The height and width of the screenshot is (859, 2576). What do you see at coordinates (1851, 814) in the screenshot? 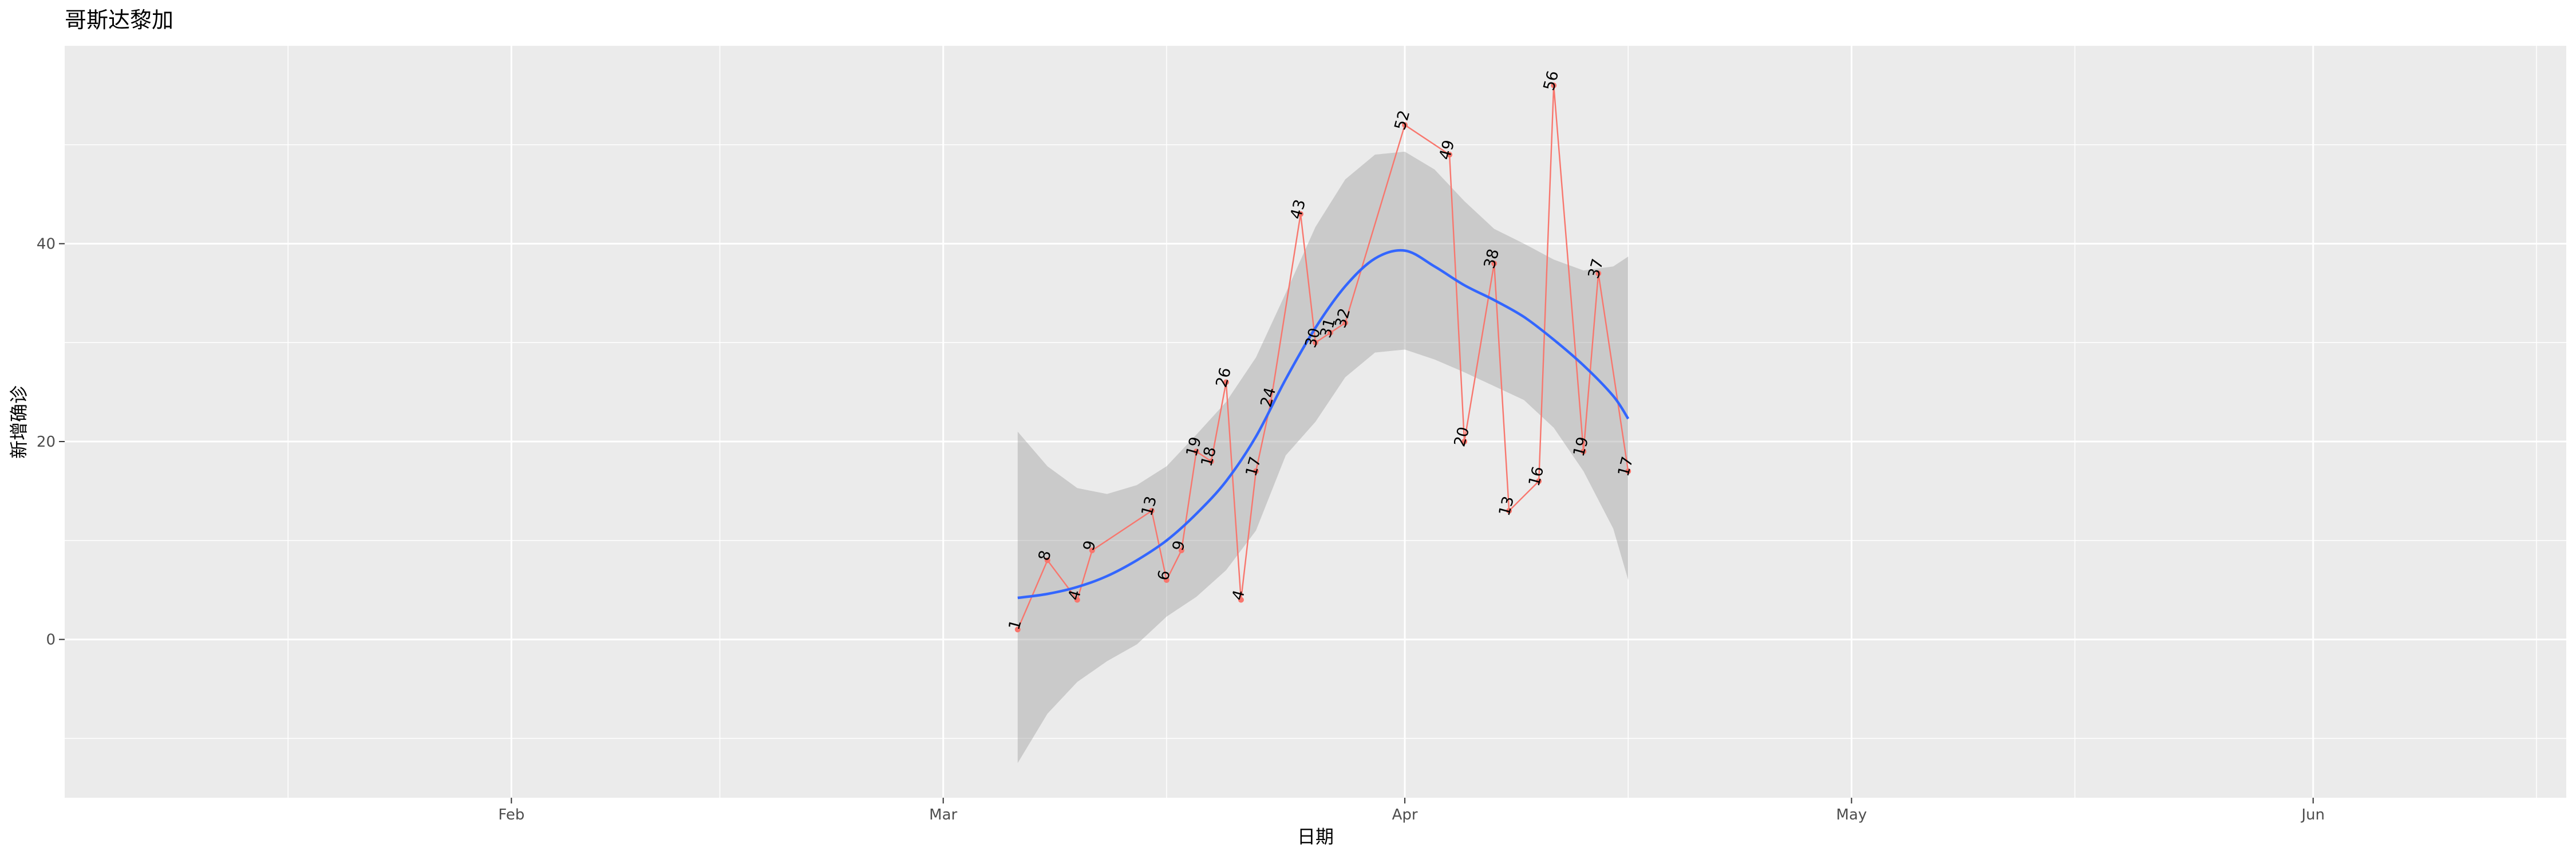
I see `x-tick-label: May` at bounding box center [1851, 814].